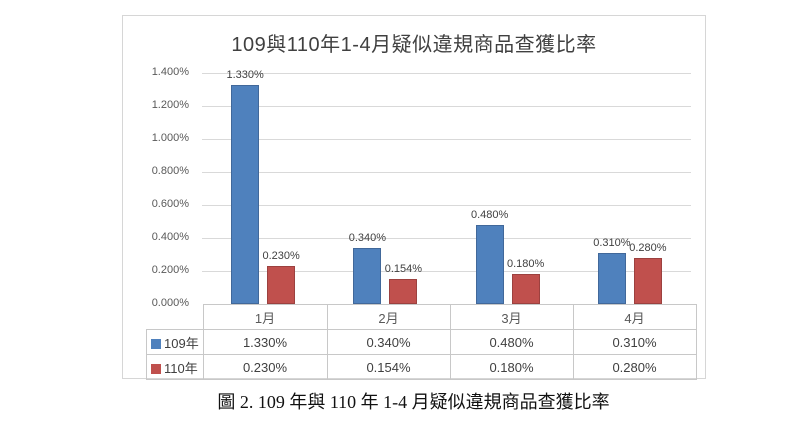 This screenshot has width=800, height=430. Describe the element at coordinates (403, 268) in the screenshot. I see `bar-value-label: 0.154%` at that location.